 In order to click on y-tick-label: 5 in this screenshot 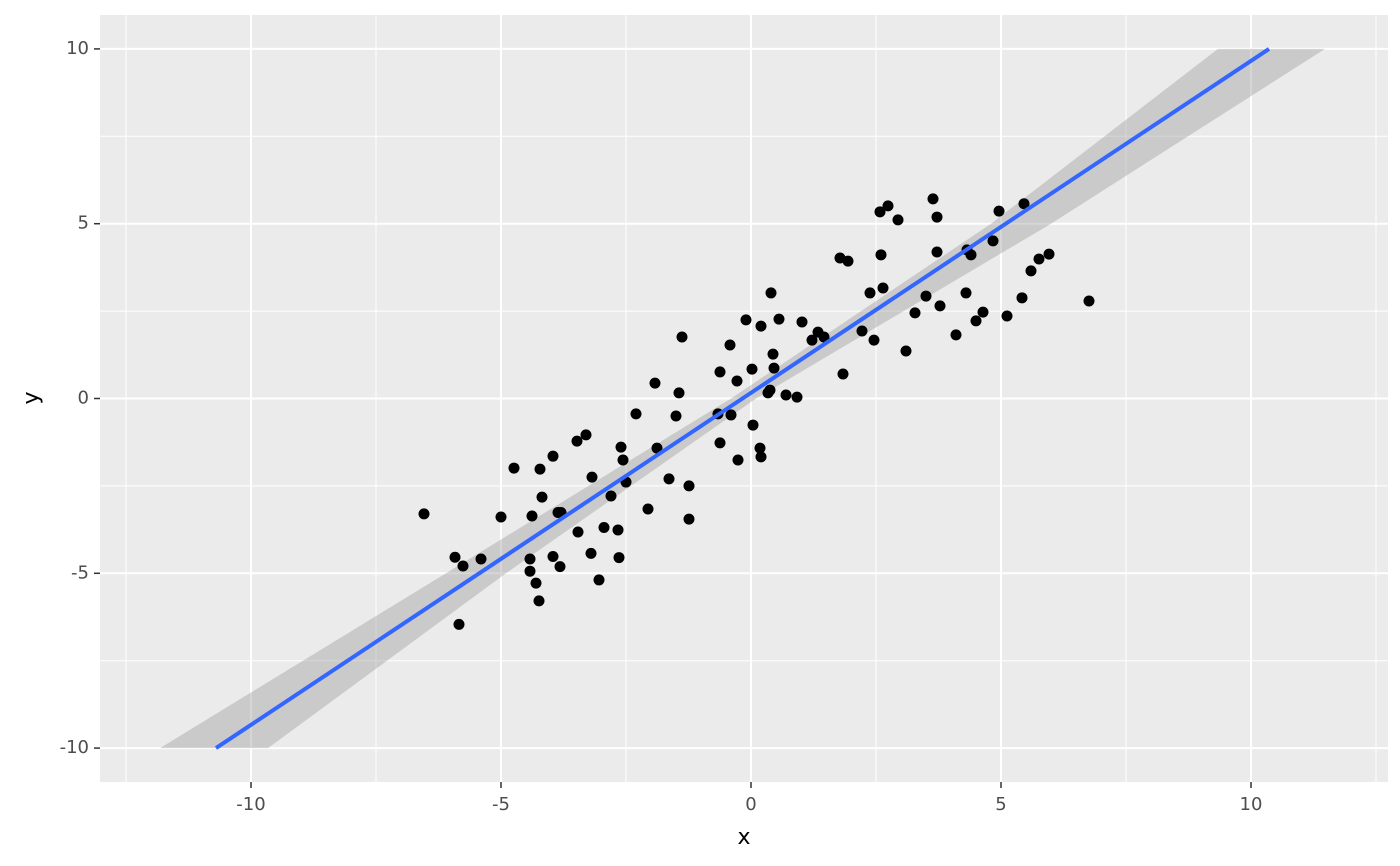, I will do `click(83, 223)`.